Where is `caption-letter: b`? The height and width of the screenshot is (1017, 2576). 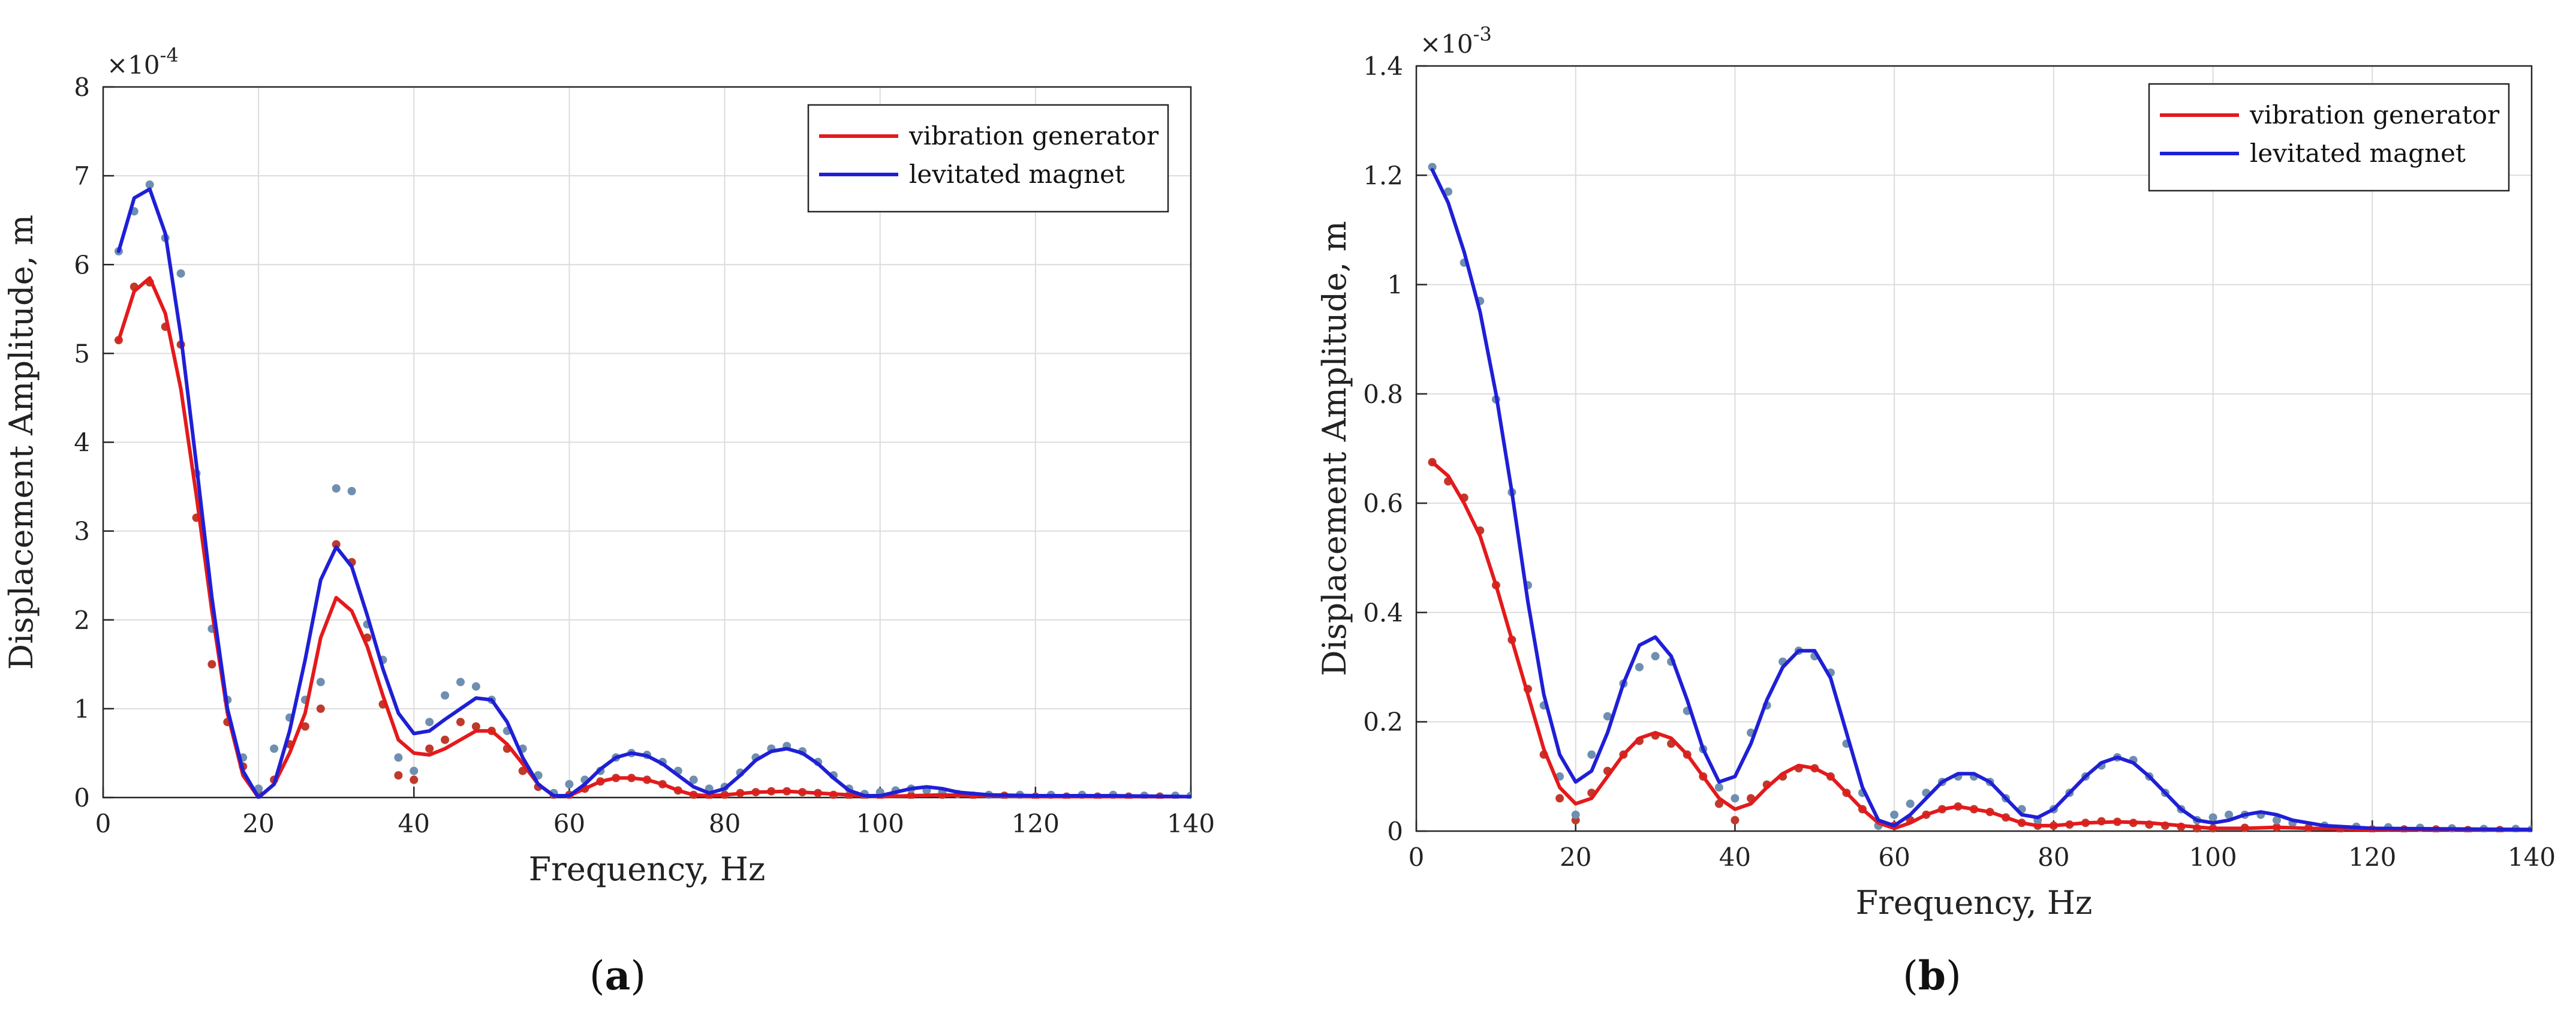 caption-letter: b is located at coordinates (1932, 976).